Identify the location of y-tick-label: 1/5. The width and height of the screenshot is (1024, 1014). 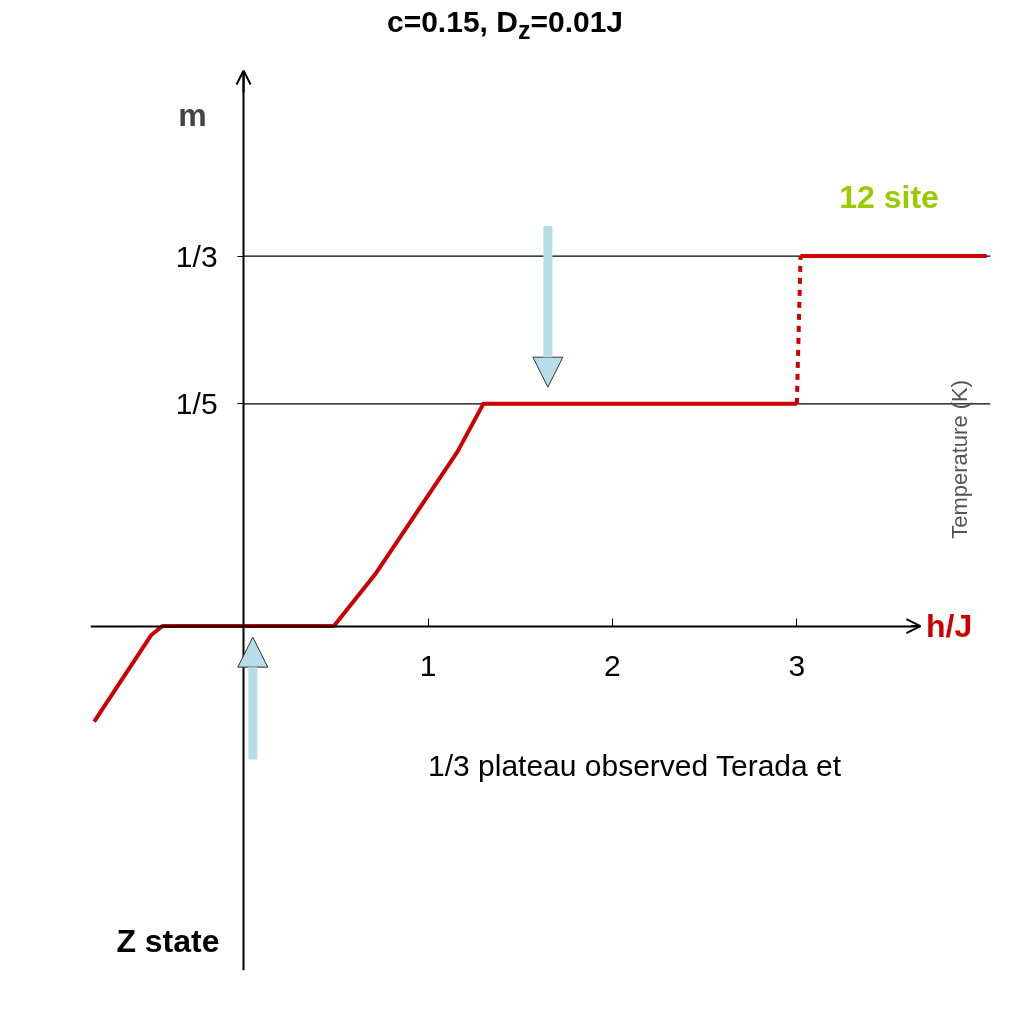
(196, 404).